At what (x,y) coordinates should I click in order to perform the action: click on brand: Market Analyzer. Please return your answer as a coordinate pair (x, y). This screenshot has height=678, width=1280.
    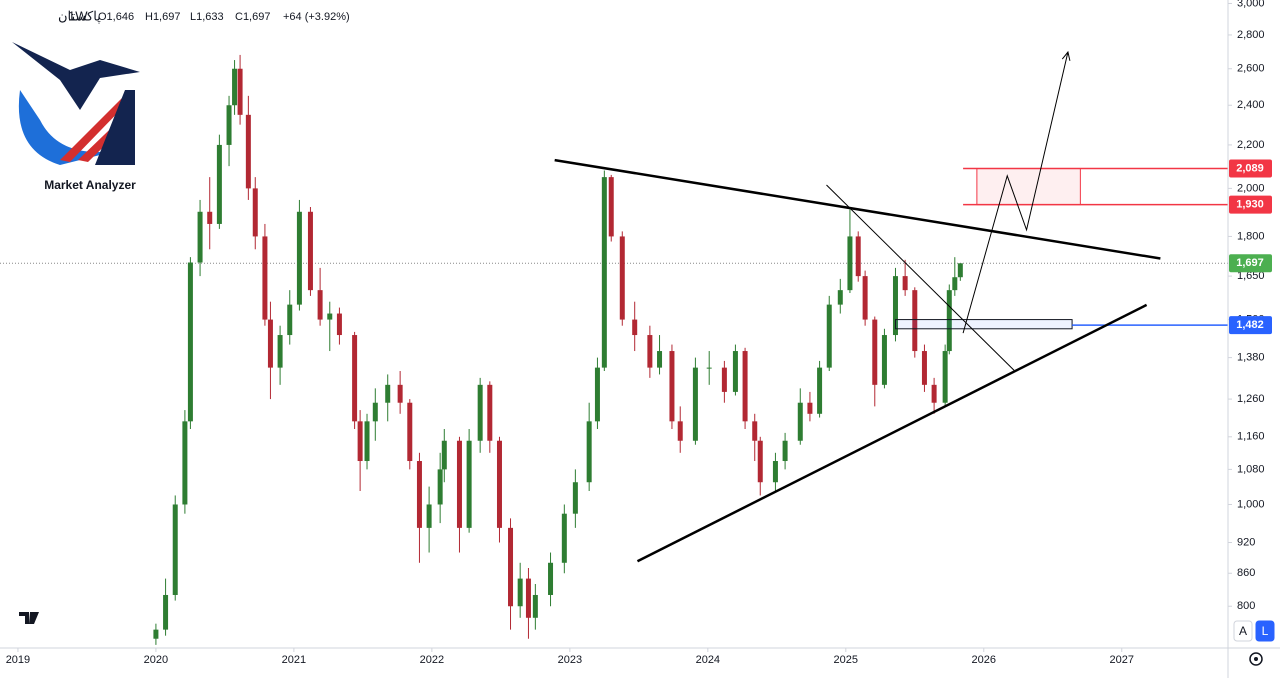
    Looking at the image, I should click on (90, 185).